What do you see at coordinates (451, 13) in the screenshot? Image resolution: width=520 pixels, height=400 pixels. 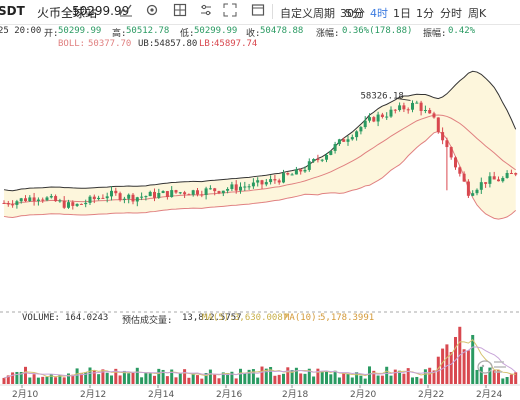 I see `period-timeline: 分时` at bounding box center [451, 13].